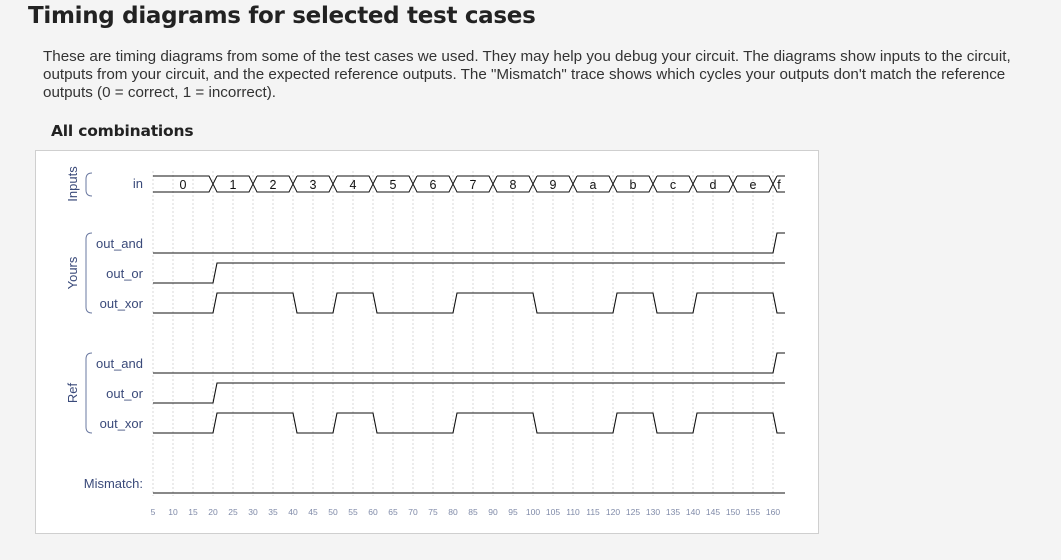 The height and width of the screenshot is (560, 1061). I want to click on bus-value-label: e, so click(753, 185).